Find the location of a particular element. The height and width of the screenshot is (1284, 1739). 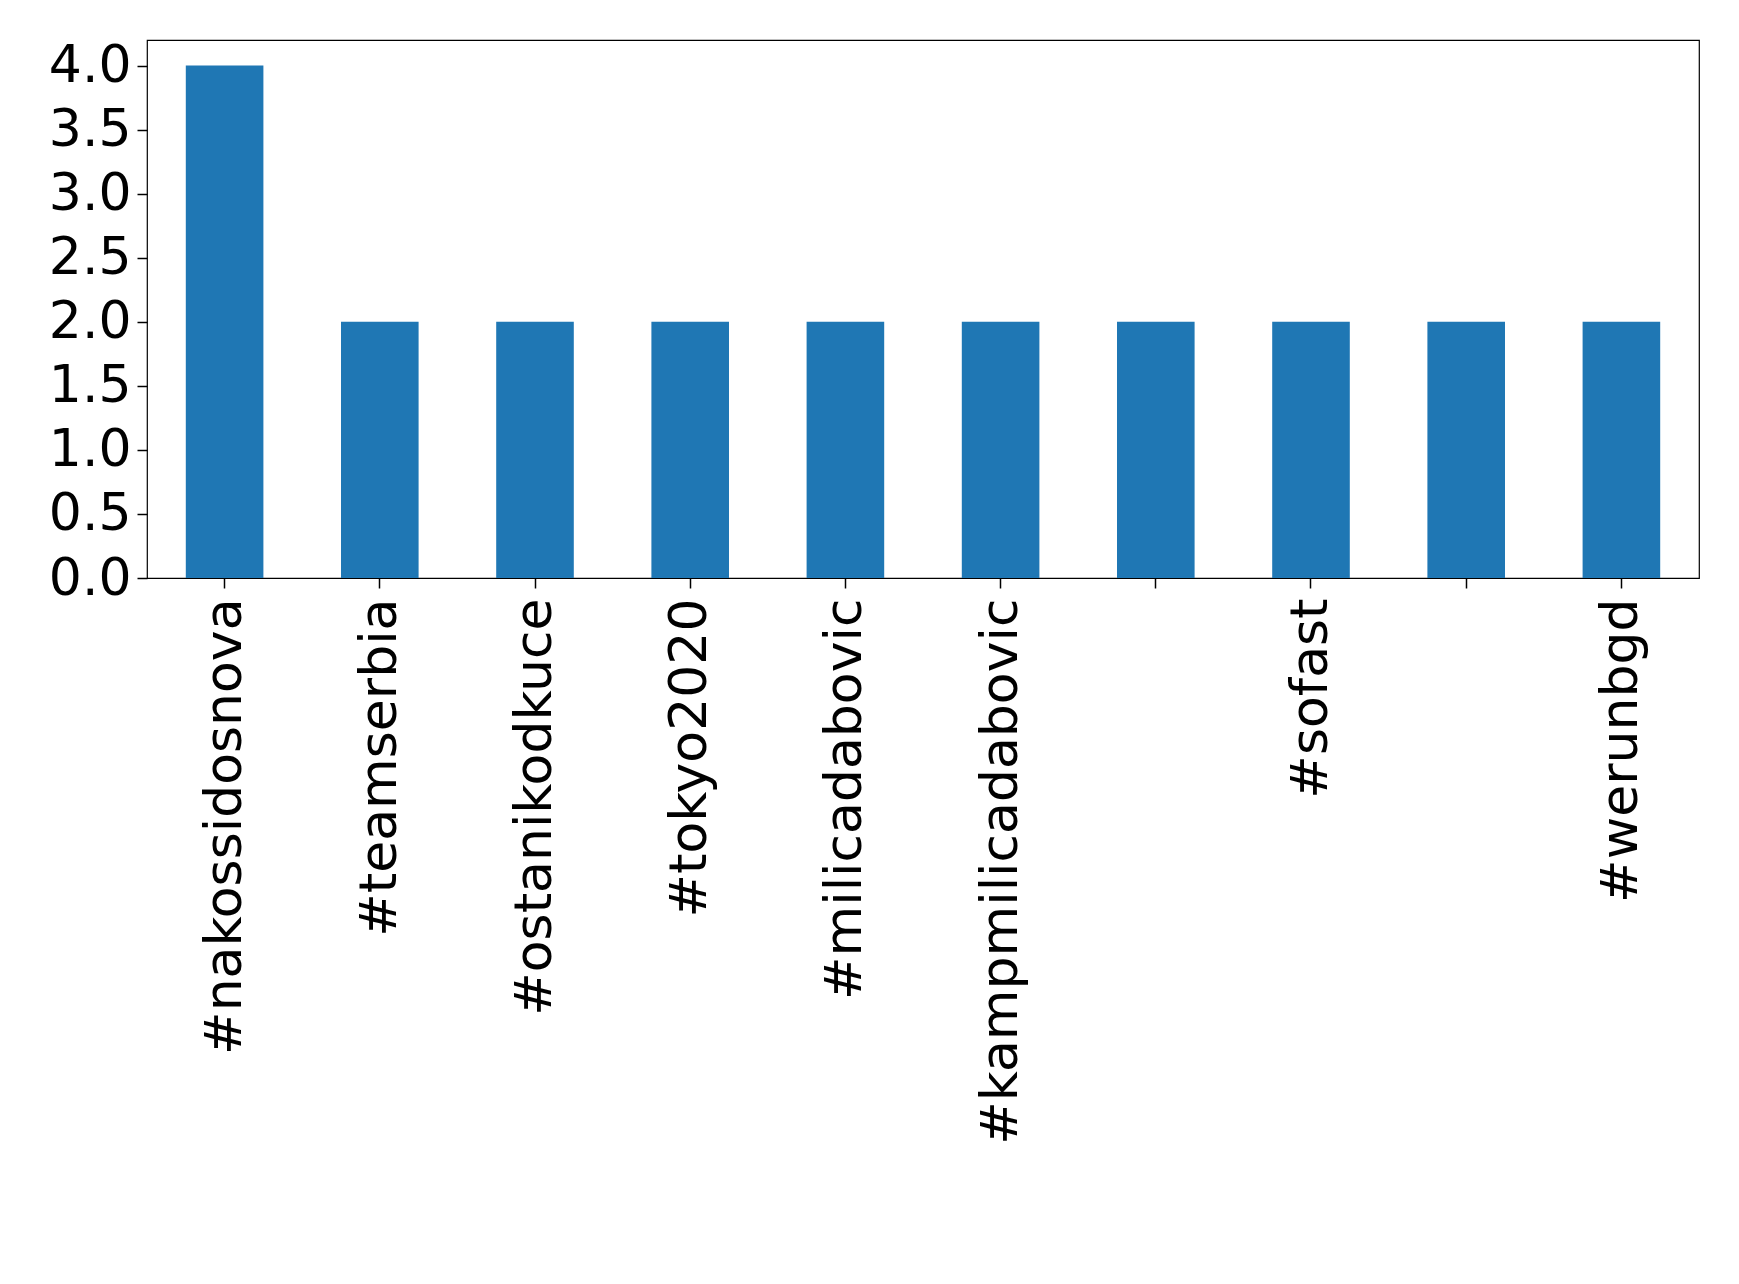

x-tick-label: #tokyo2020 is located at coordinates (688, 758).